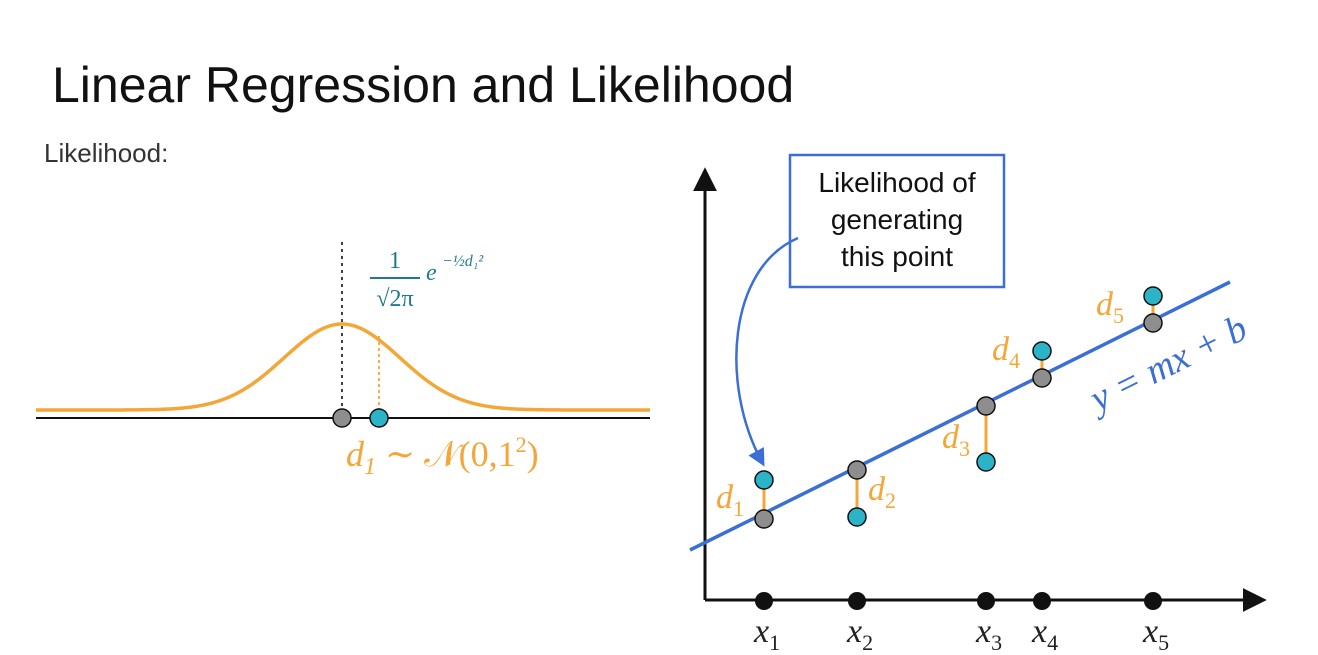 Image resolution: width=1318 pixels, height=655 pixels. Describe the element at coordinates (463, 261) in the screenshot. I see `formula-exponent: −½d₁²` at that location.